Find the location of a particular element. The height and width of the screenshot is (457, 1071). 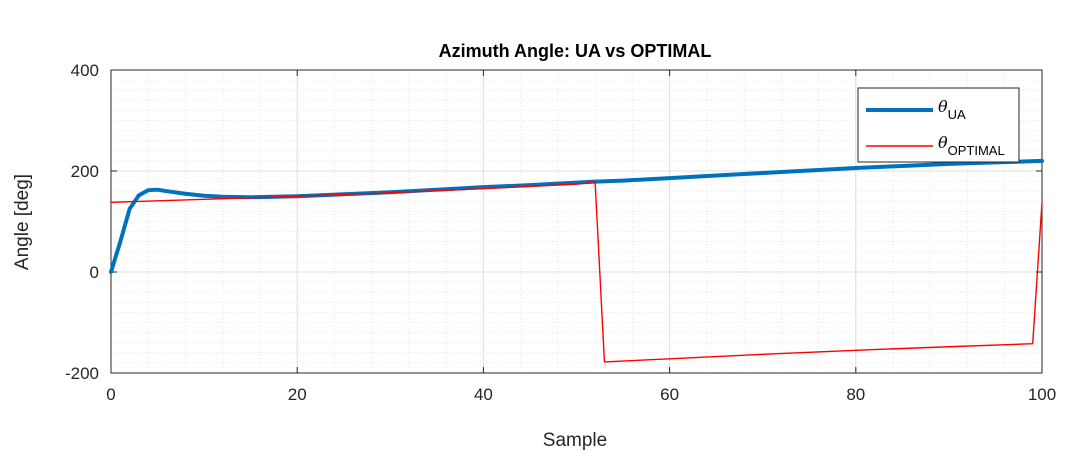

legend-subscript: OPTIMAL is located at coordinates (976, 150).